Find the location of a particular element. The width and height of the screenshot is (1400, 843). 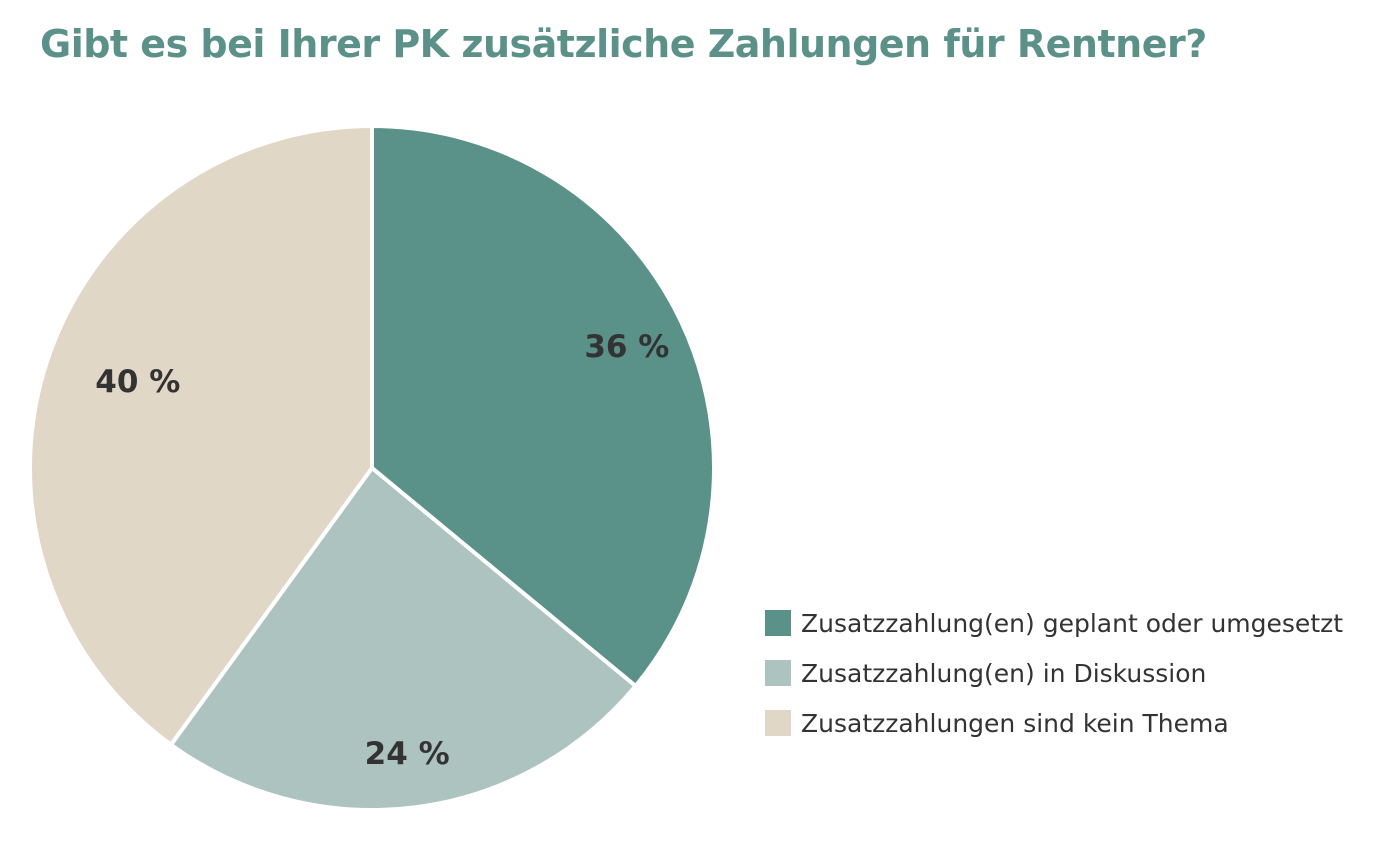

legend-item-diskussion: Zusatzzahlung(en) in Diskussion is located at coordinates (1054, 673).